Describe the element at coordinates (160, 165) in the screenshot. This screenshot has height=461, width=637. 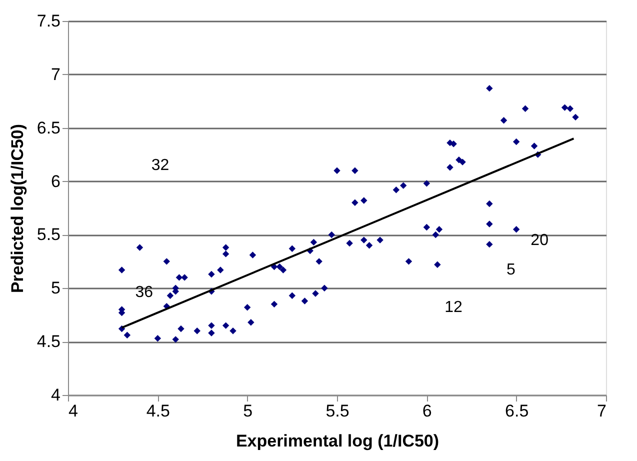
I see `annotation: 32` at that location.